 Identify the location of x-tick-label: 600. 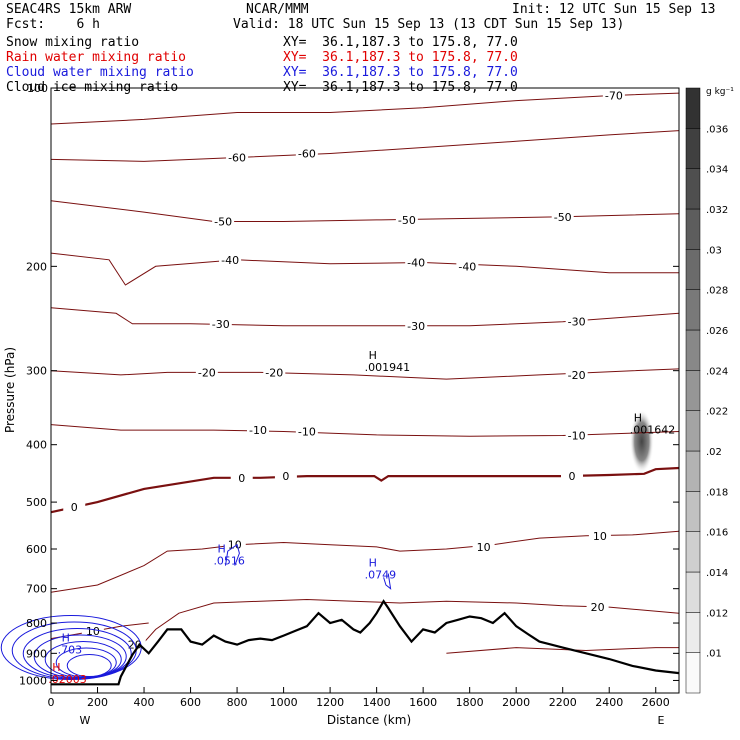
(190, 702).